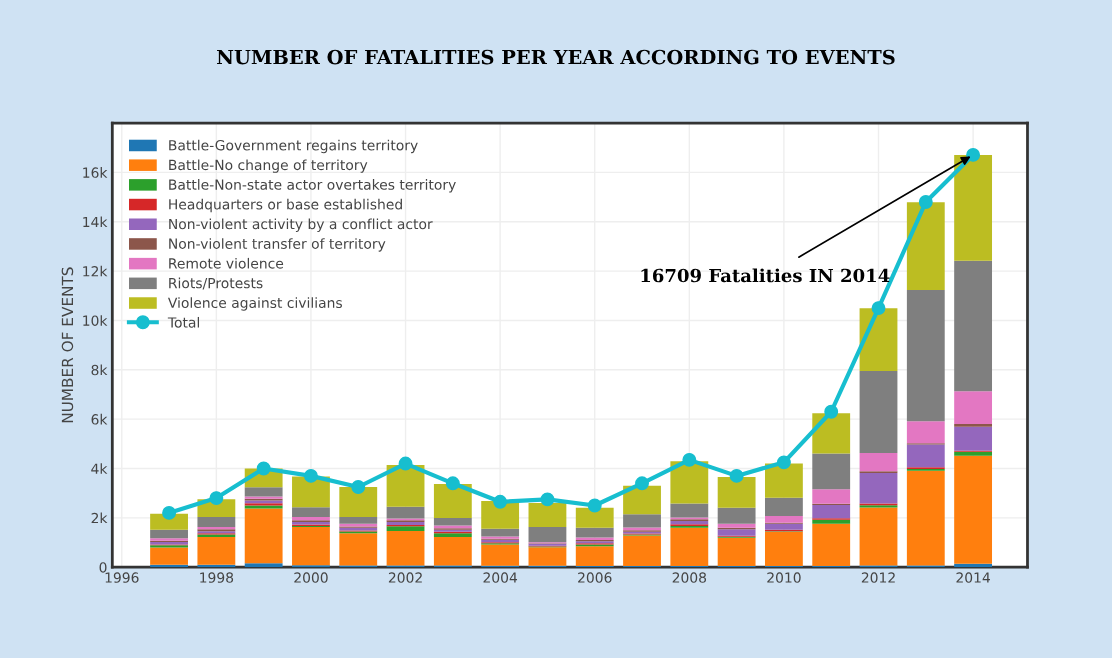  What do you see at coordinates (95, 271) in the screenshot?
I see `y-tick-label: 12k` at bounding box center [95, 271].